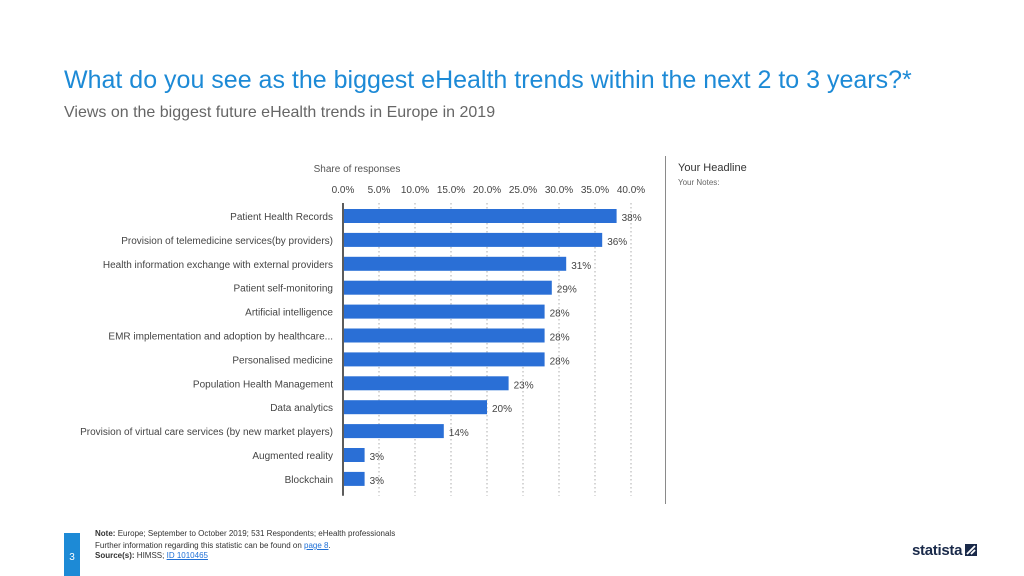  What do you see at coordinates (712, 168) in the screenshot?
I see `sidebar-headline: Your Headline` at bounding box center [712, 168].